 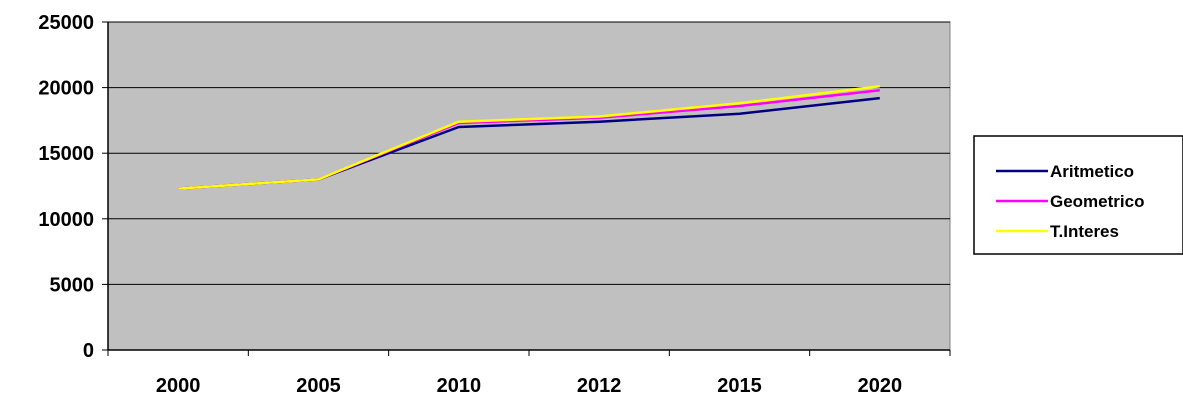 What do you see at coordinates (88, 351) in the screenshot?
I see `y-tick-label: 0` at bounding box center [88, 351].